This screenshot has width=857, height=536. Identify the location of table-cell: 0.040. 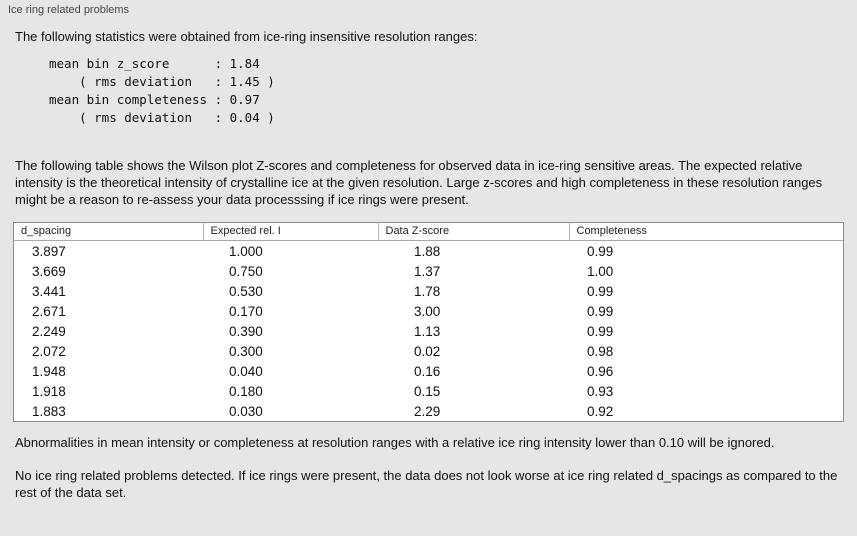
(246, 371).